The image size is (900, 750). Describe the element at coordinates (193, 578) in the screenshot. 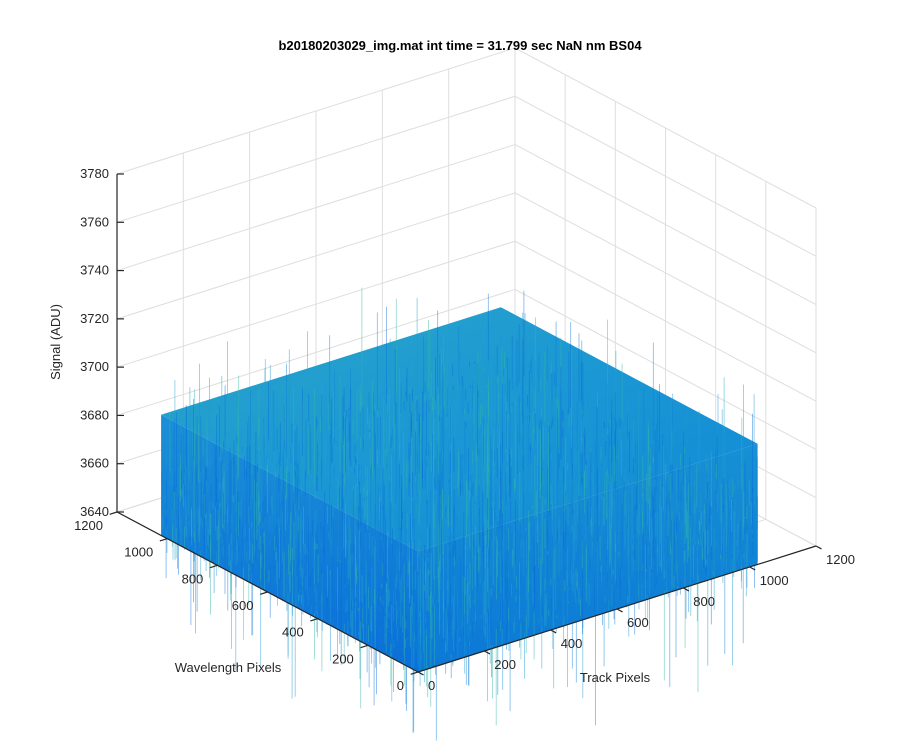

I see `y-tick-label-800: 800` at that location.